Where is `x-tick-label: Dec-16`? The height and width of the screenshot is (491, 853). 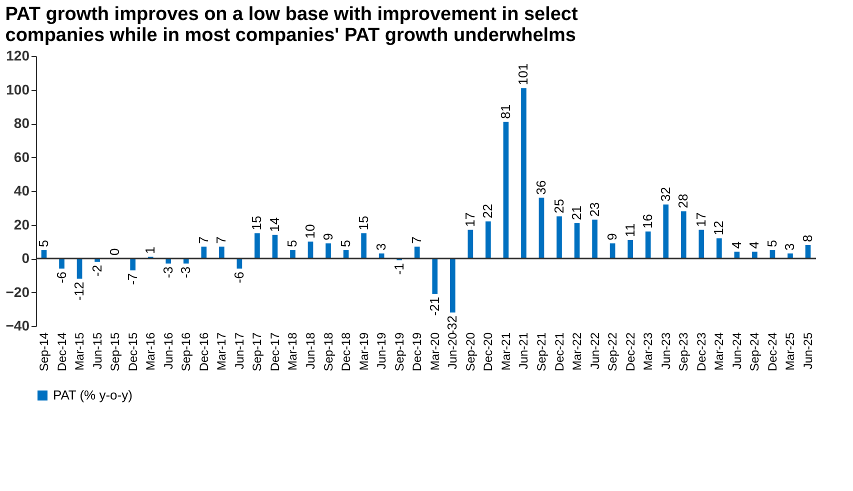 x-tick-label: Dec-16 is located at coordinates (203, 352).